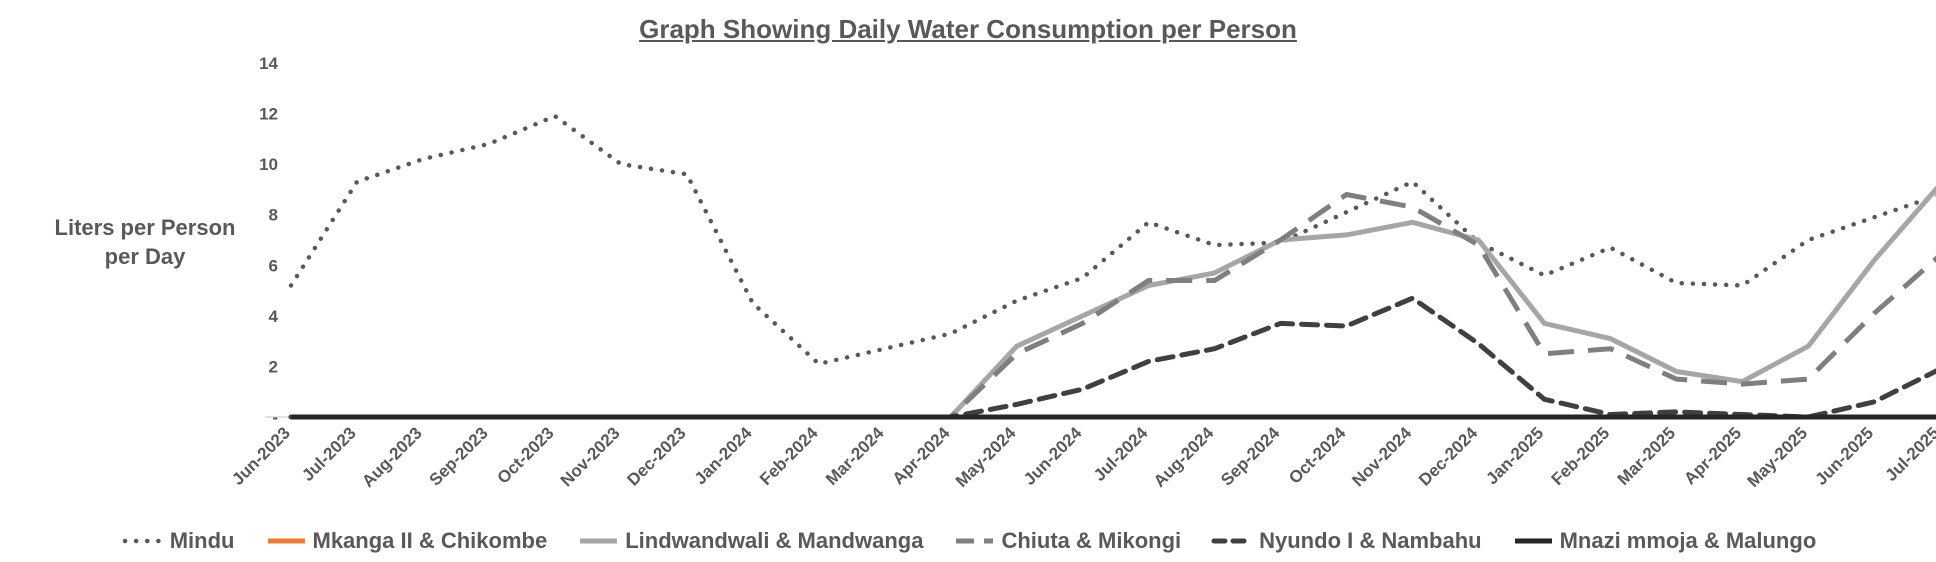 Image resolution: width=1936 pixels, height=562 pixels. What do you see at coordinates (268, 114) in the screenshot?
I see `y-tick-label: 12` at bounding box center [268, 114].